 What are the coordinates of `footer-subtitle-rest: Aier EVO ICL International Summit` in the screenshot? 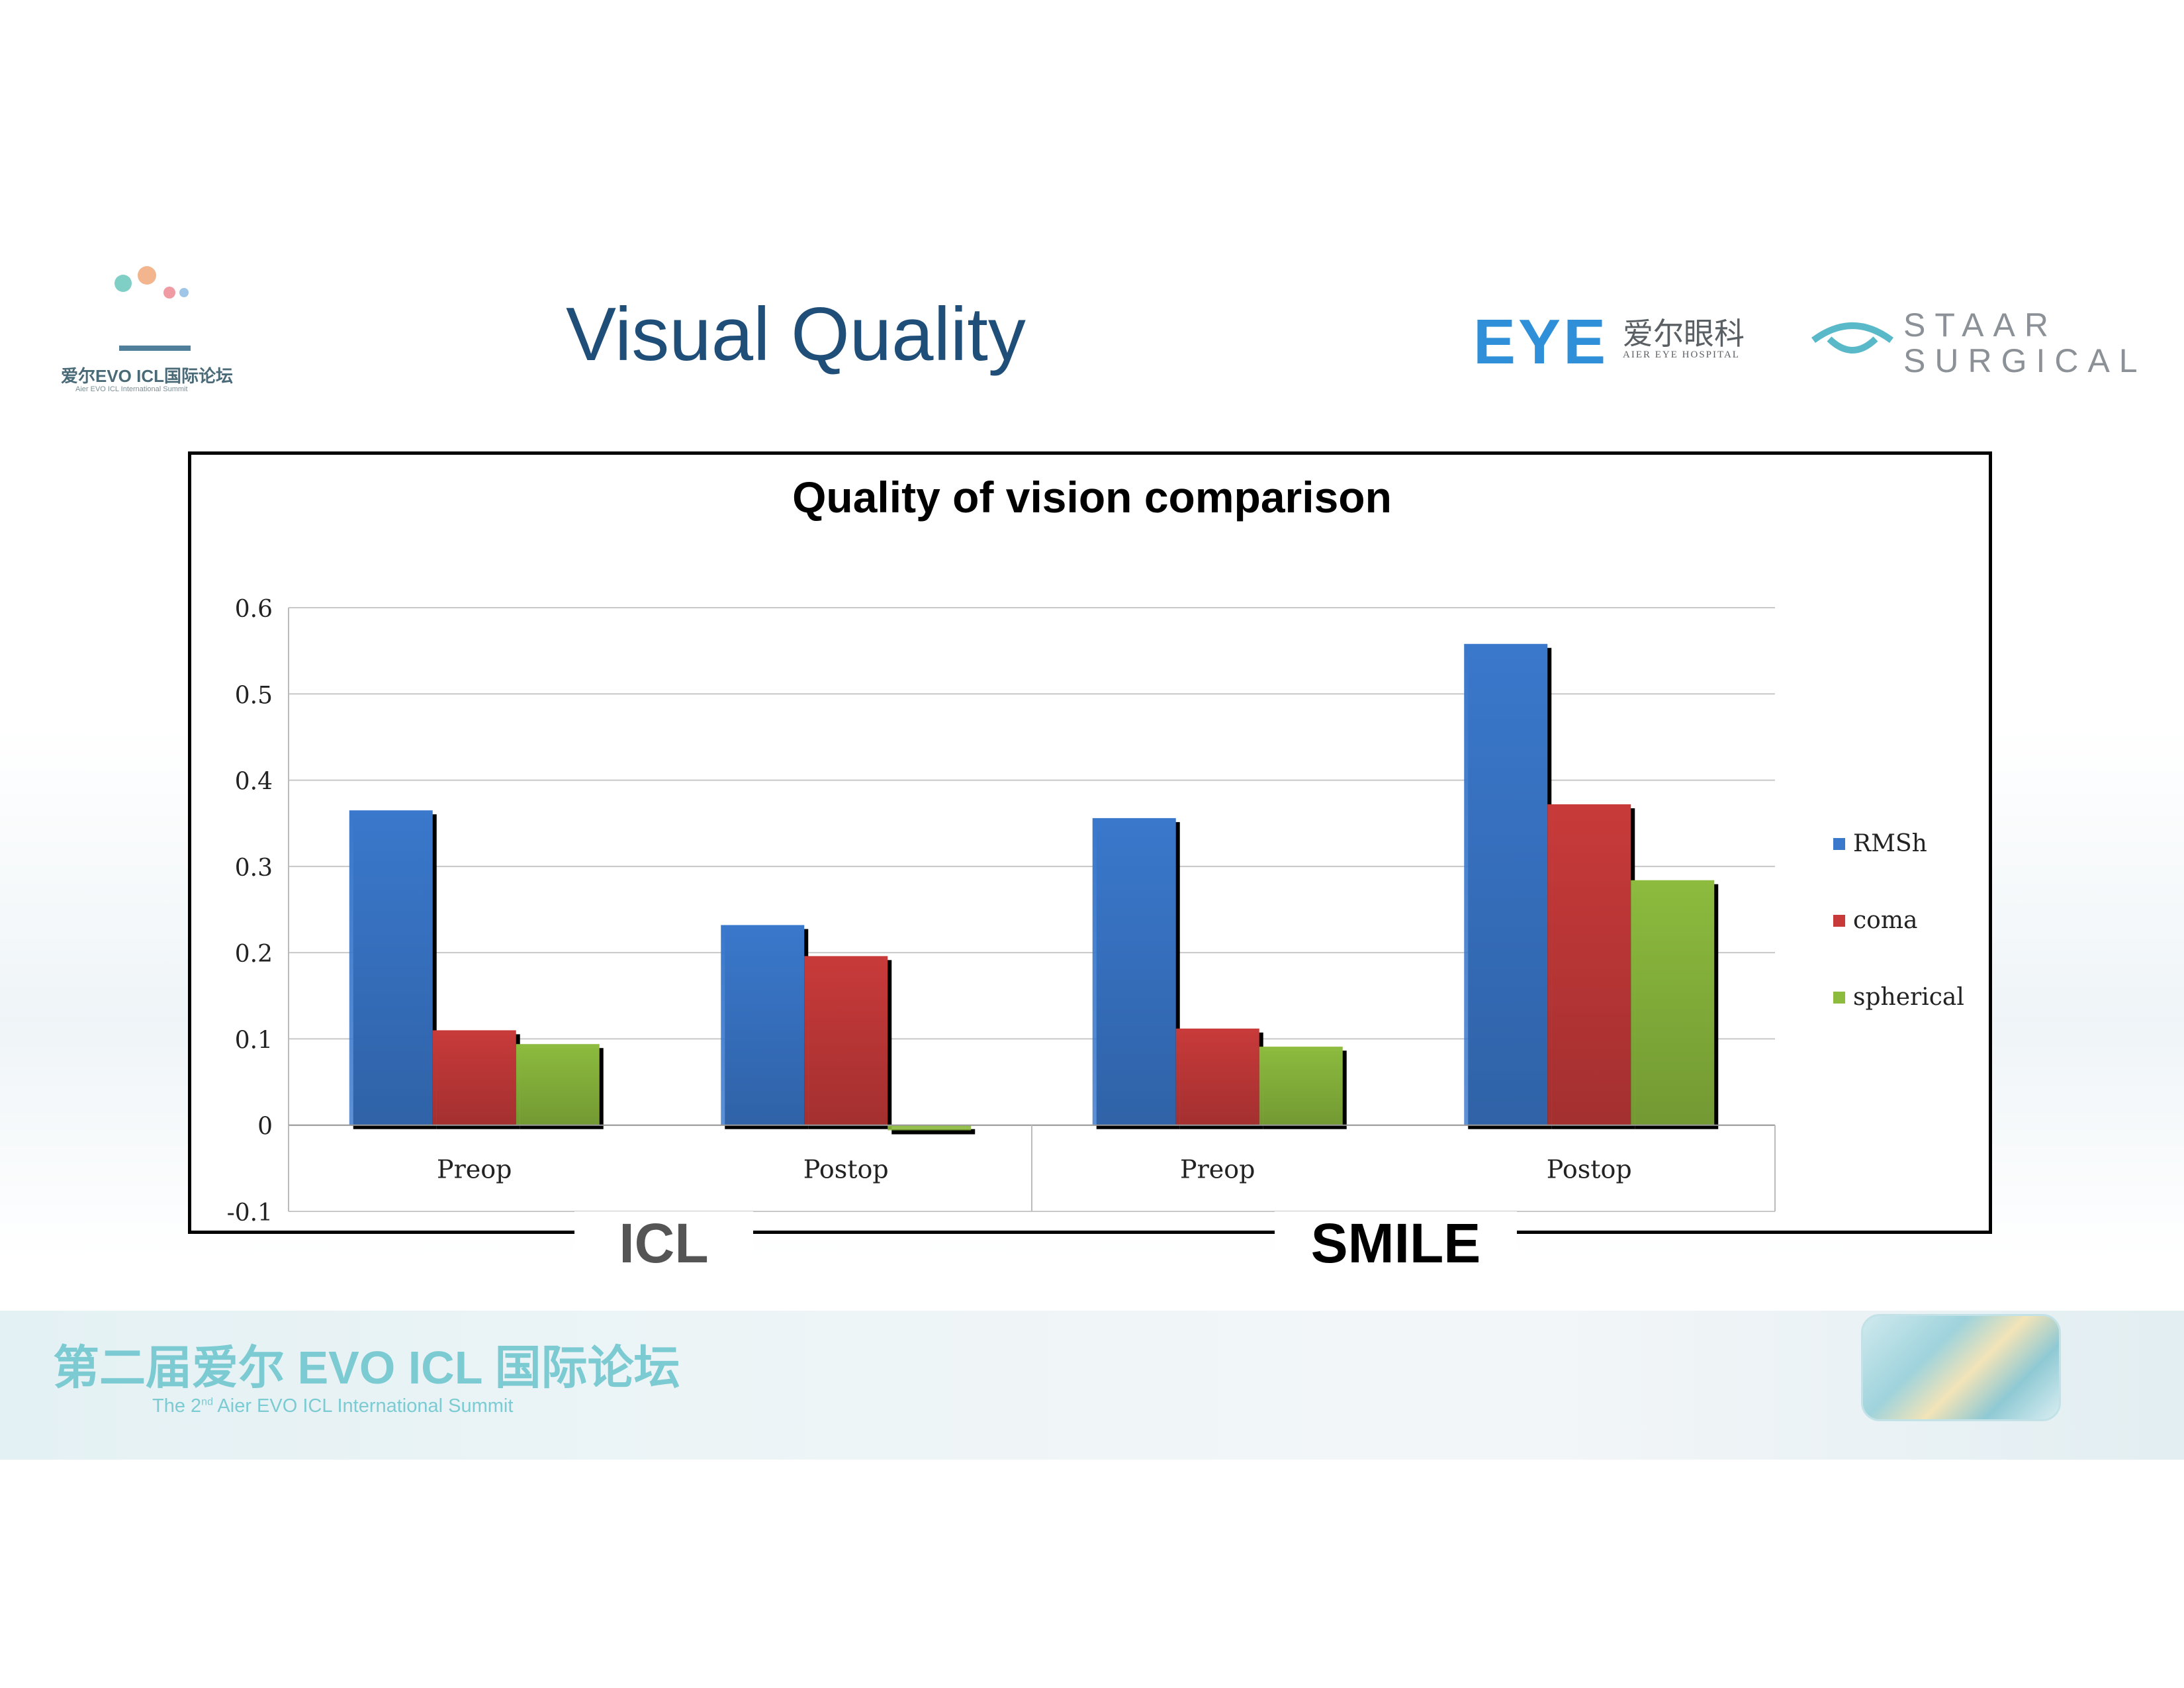 It's located at (363, 1406).